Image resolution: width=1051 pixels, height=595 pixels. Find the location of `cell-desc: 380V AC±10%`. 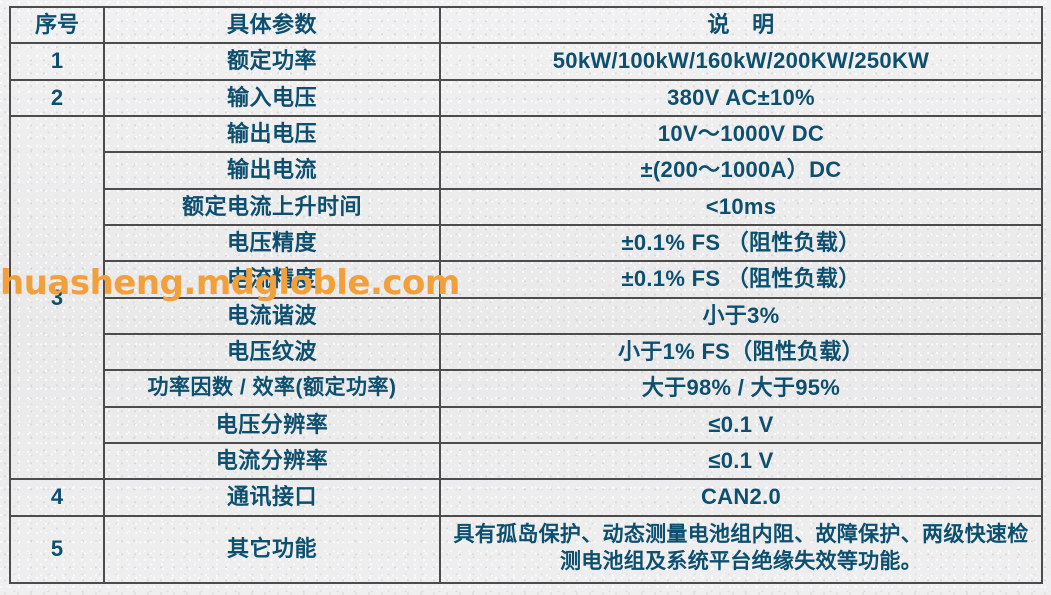

cell-desc: 380V AC±10% is located at coordinates (741, 97).